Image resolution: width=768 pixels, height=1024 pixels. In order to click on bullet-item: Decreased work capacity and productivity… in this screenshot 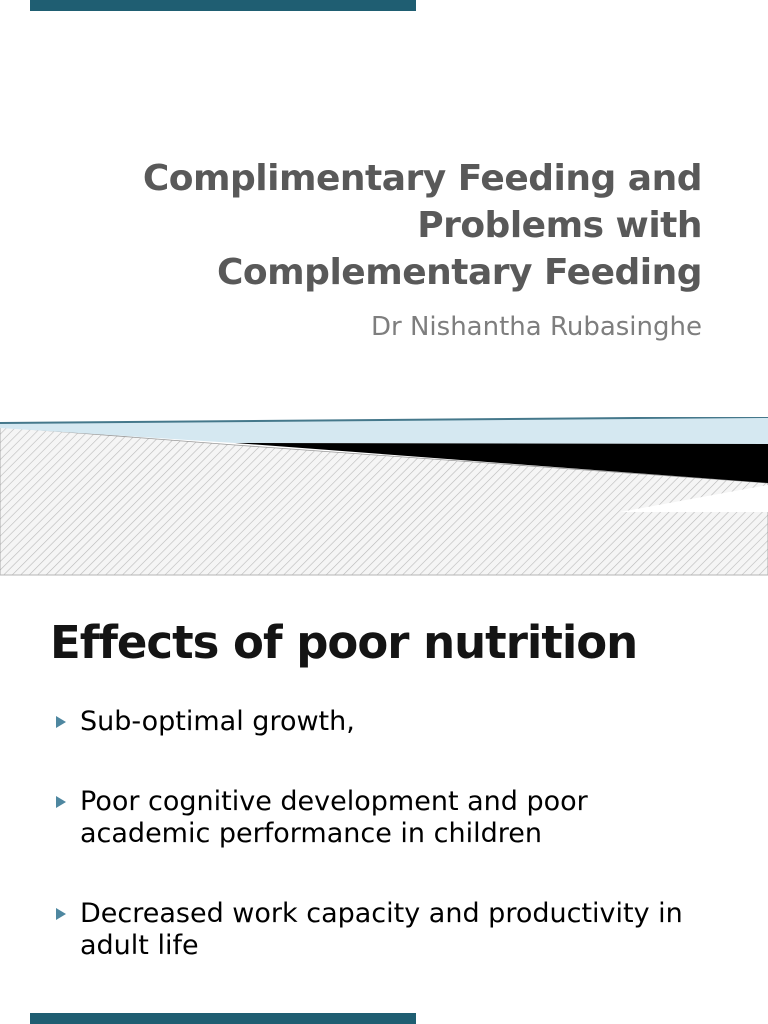, I will do `click(397, 930)`.